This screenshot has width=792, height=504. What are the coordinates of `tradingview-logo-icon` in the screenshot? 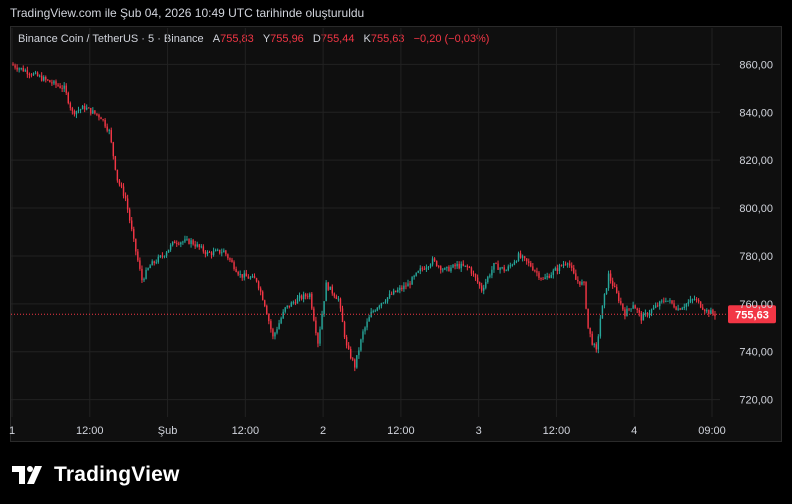 It's located at (27, 475).